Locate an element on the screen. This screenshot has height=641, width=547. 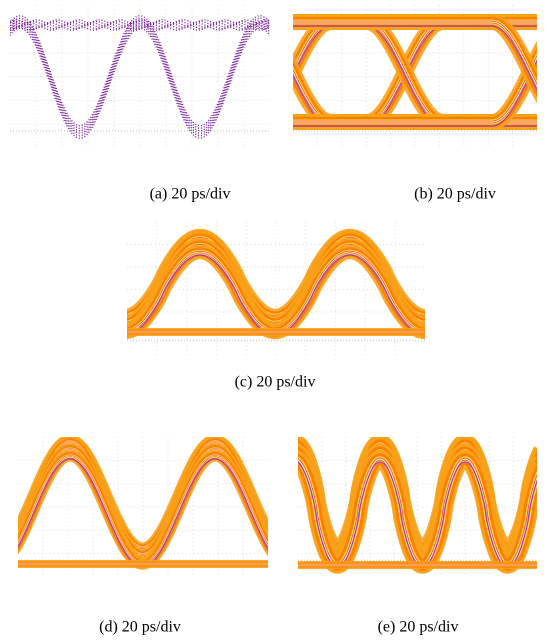
caption: (c) 20 ps/div is located at coordinates (275, 382).